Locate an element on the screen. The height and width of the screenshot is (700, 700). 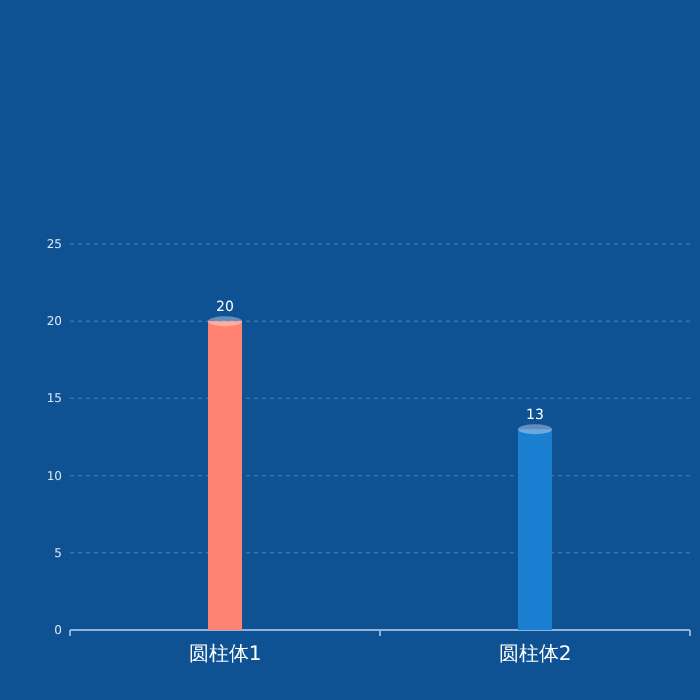
x-tick-label: 圆柱体1 is located at coordinates (225, 654).